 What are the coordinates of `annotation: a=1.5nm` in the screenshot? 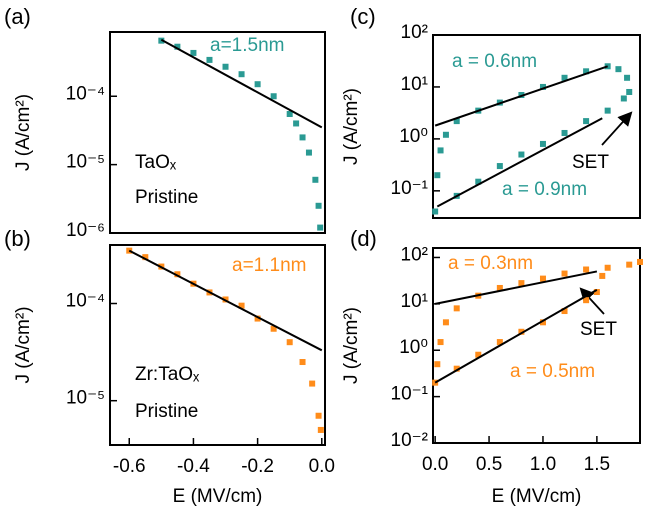 It's located at (247, 45).